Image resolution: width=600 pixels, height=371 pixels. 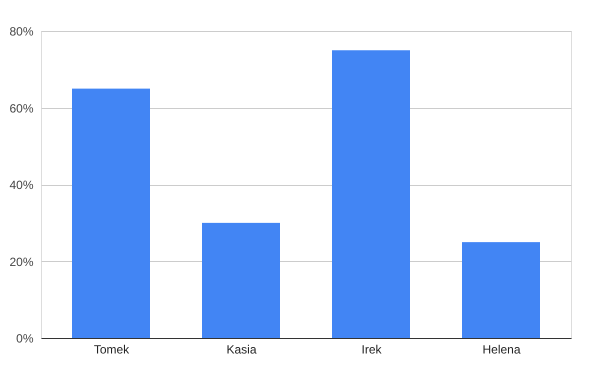 What do you see at coordinates (21, 261) in the screenshot?
I see `y-tick-label: 20%` at bounding box center [21, 261].